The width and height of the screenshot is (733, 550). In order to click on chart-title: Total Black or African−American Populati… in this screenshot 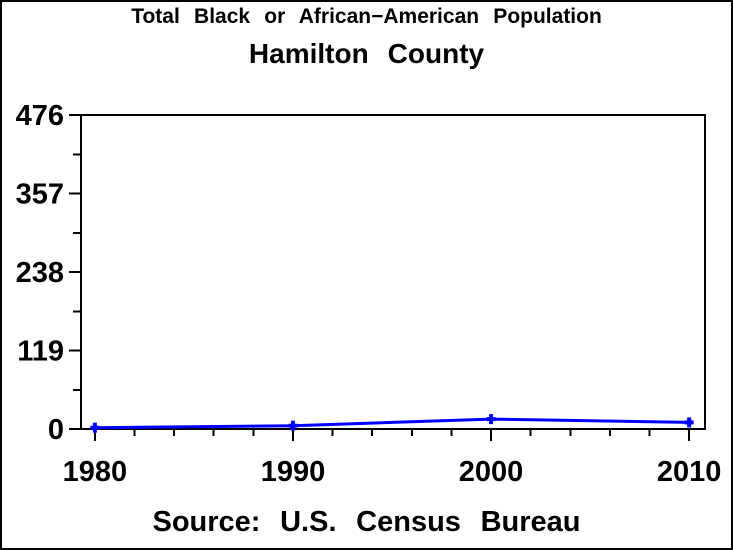, I will do `click(366, 16)`.